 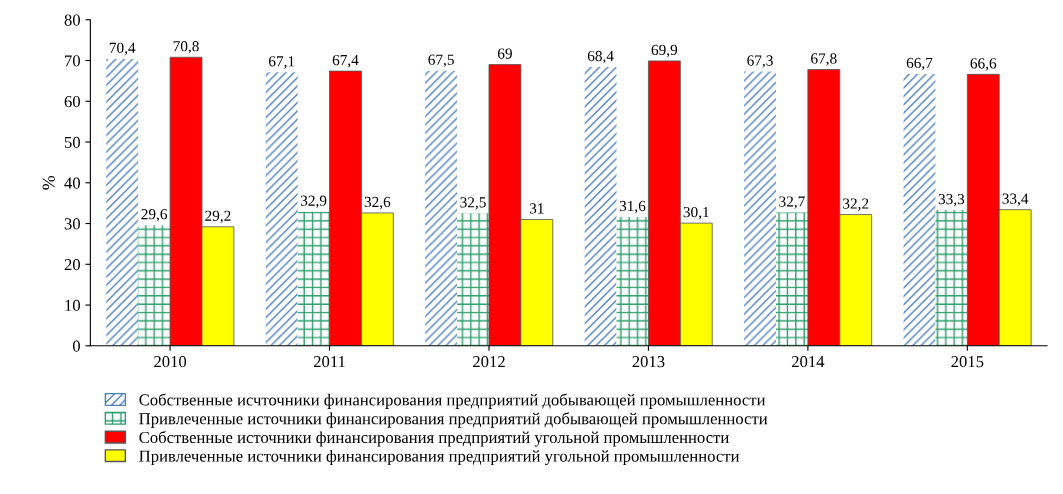 I want to click on data-label: 32,7, so click(x=792, y=202).